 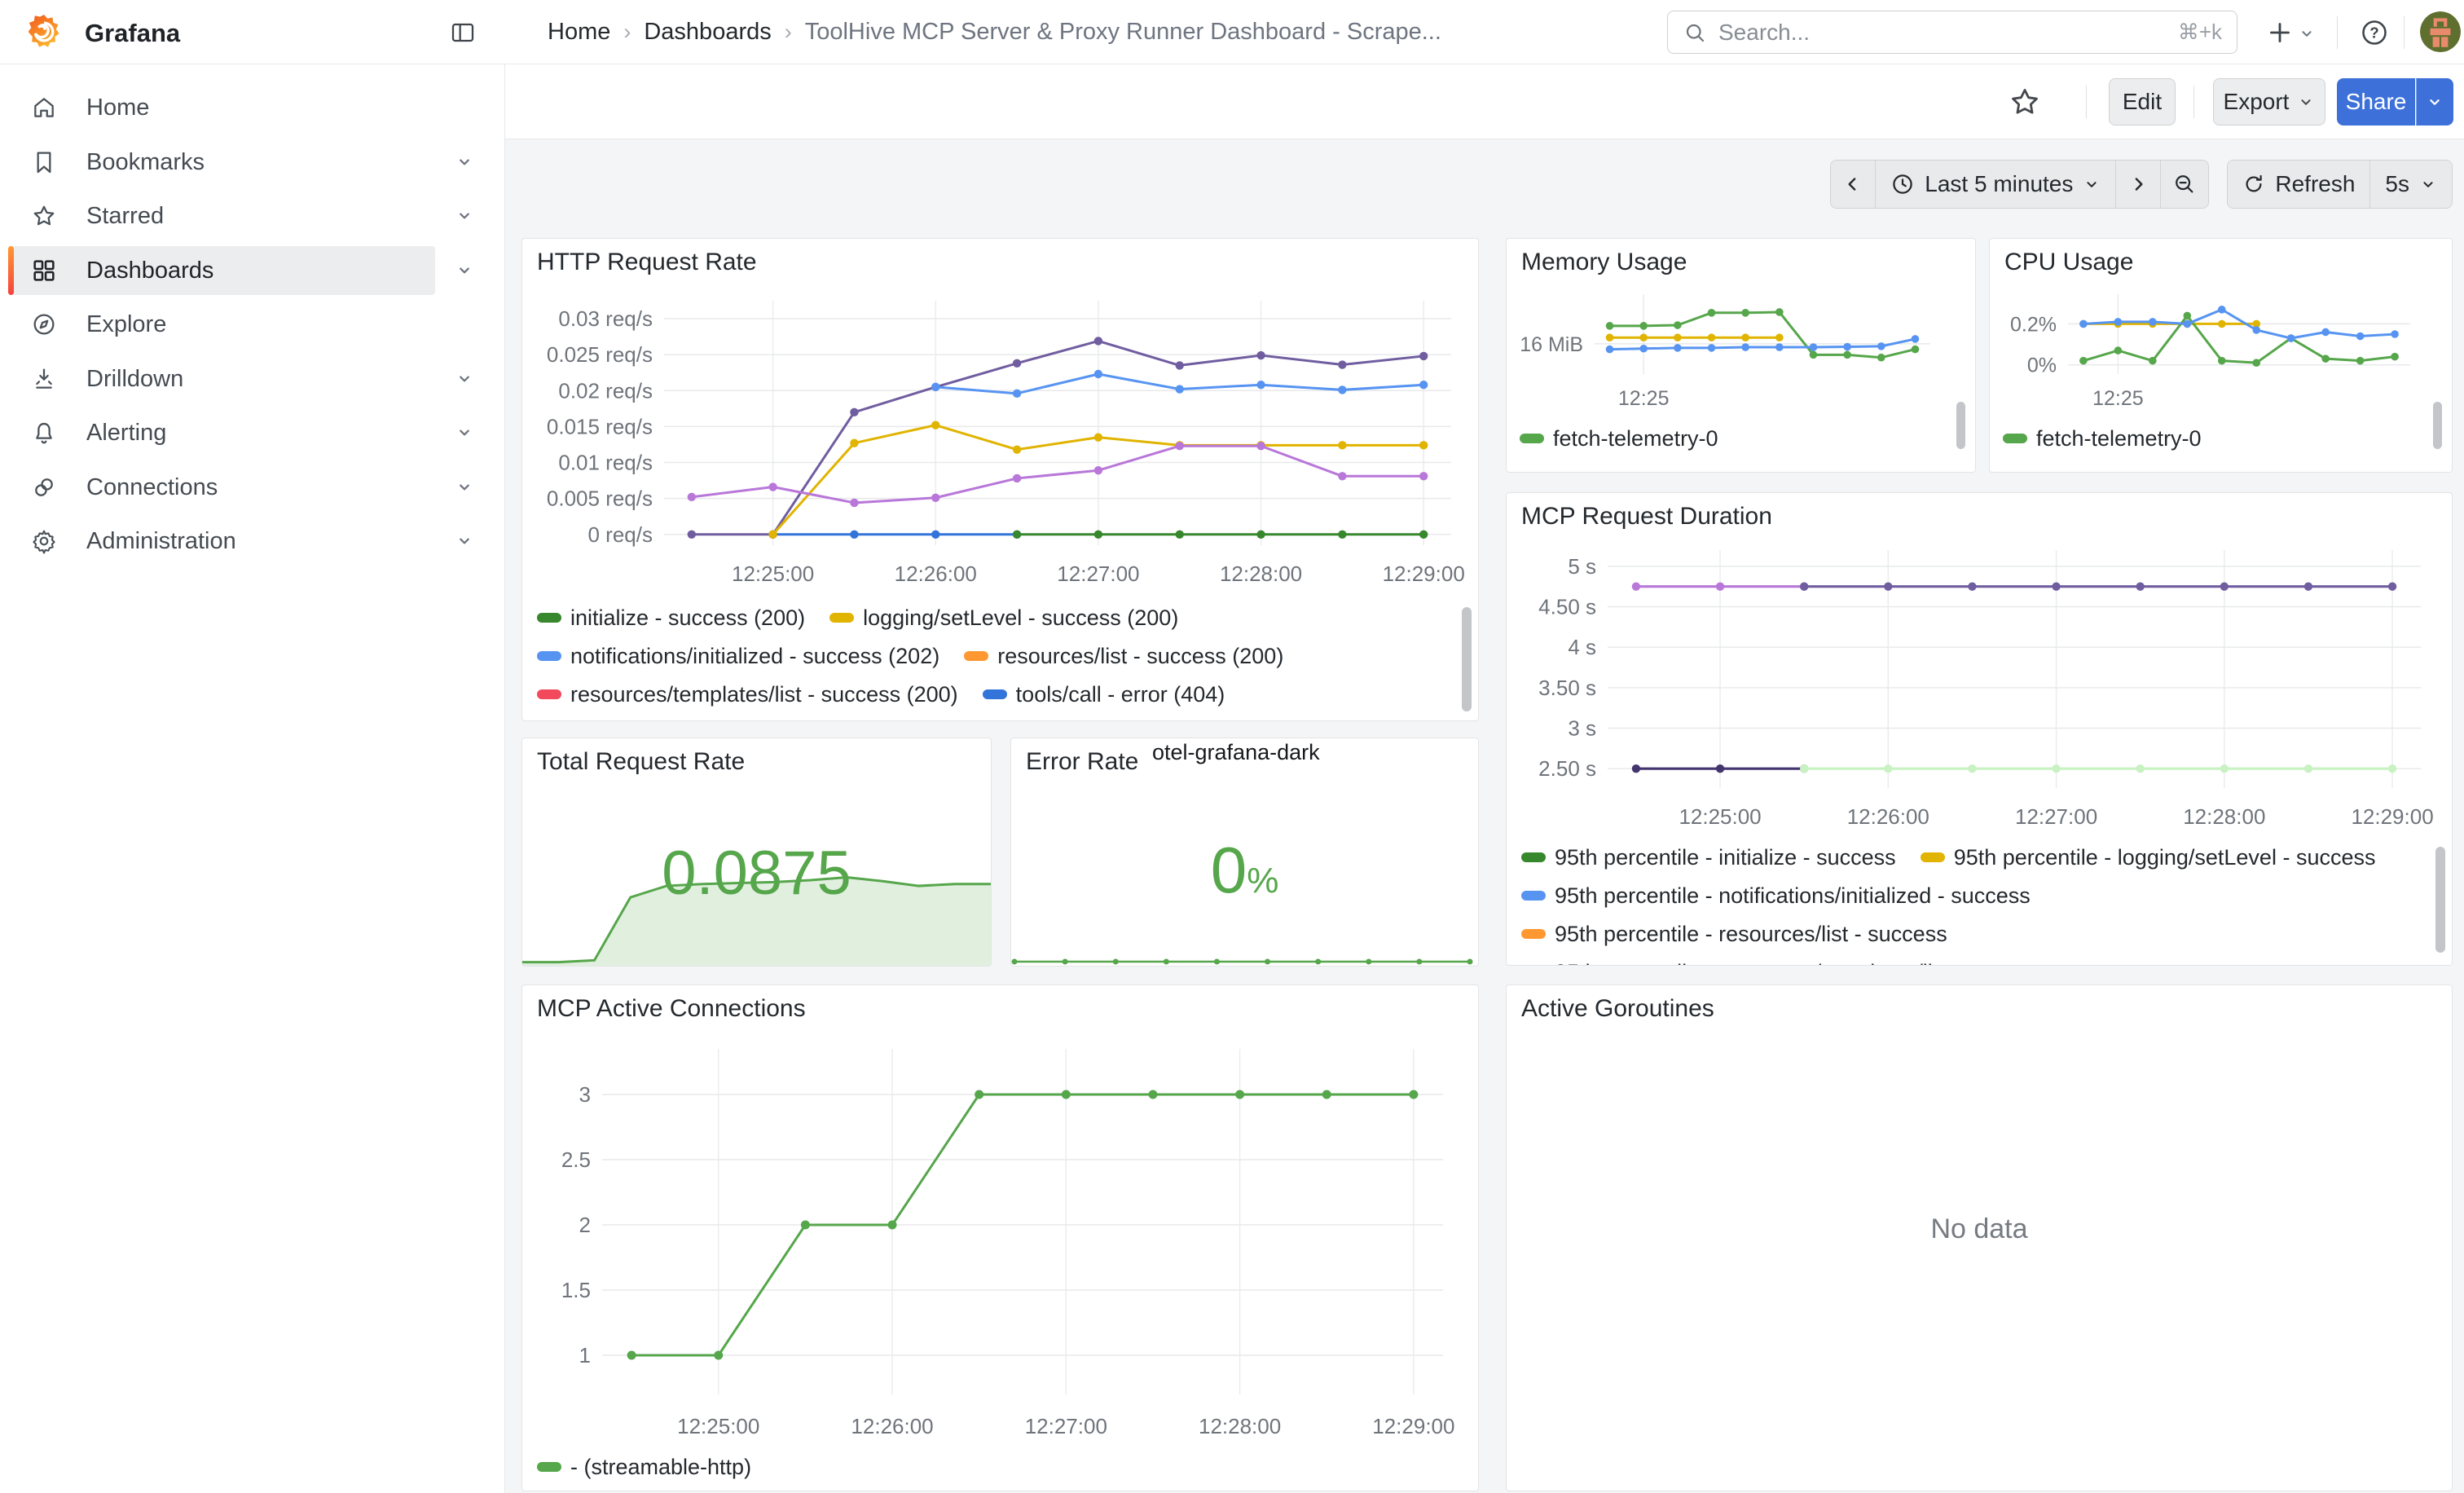 What do you see at coordinates (671, 1008) in the screenshot?
I see `panel-title: MCP Active Connections` at bounding box center [671, 1008].